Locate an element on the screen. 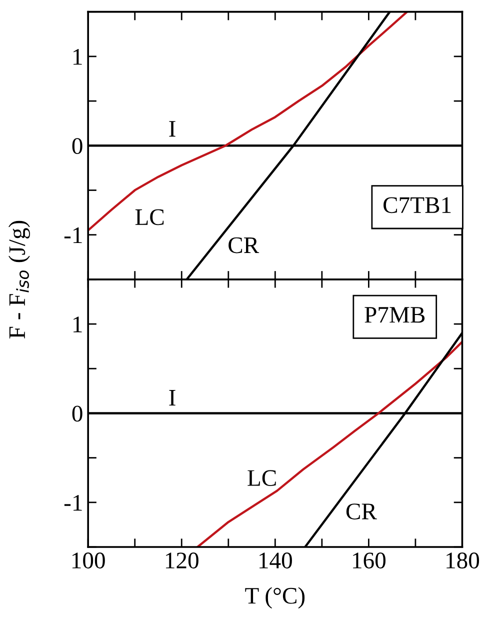  x-tick-label: 180 is located at coordinates (463, 560).